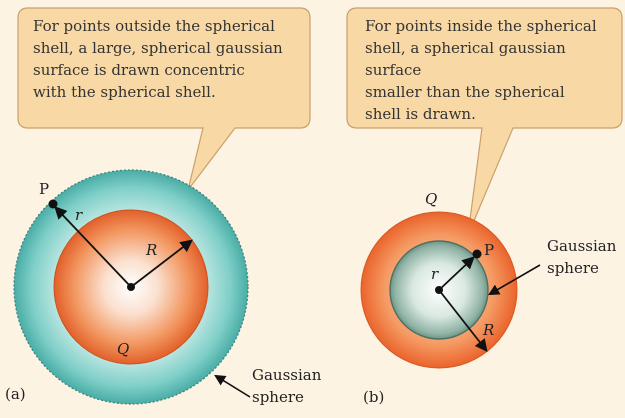 The image size is (625, 418). What do you see at coordinates (439, 290) in the screenshot?
I see `center-dot-b` at bounding box center [439, 290].